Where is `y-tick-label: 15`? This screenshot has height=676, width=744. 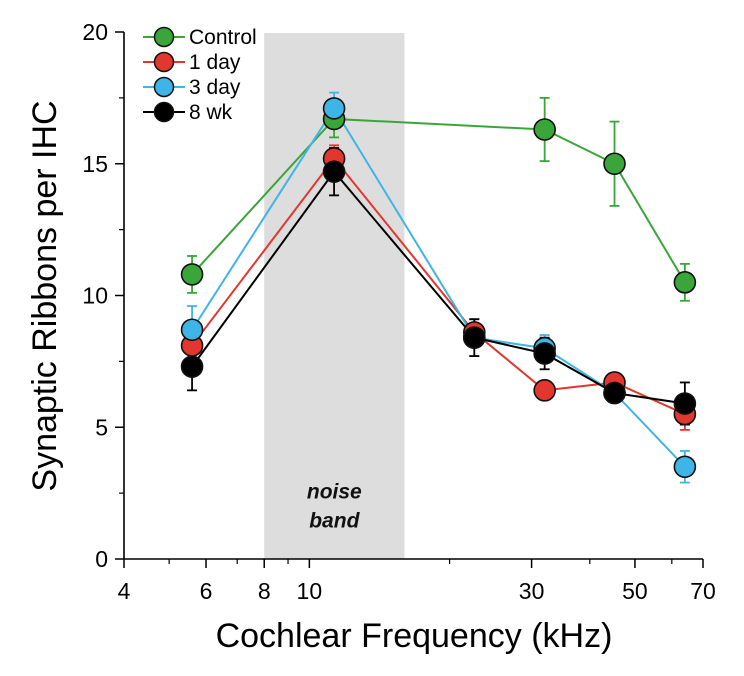
y-tick-label: 15 is located at coordinates (95, 164).